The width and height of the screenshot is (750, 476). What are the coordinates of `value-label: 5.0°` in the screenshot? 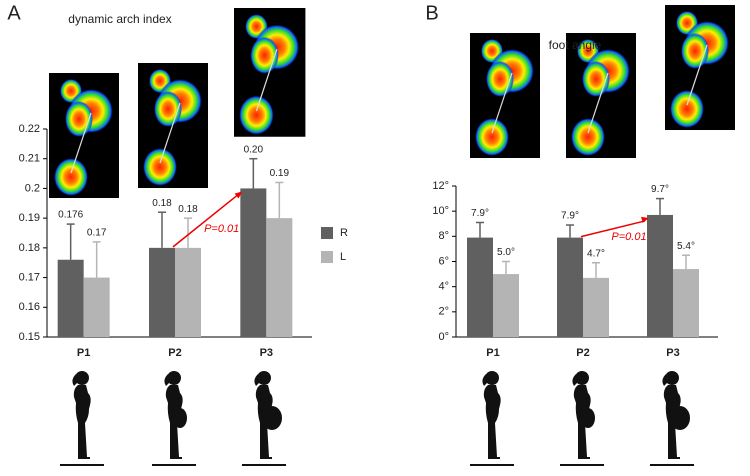 It's located at (506, 252).